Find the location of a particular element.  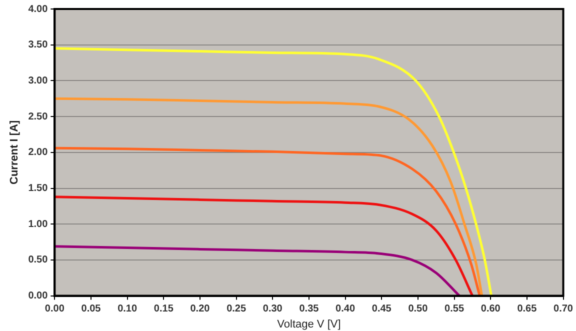

x-tick-label: 0.30 is located at coordinates (272, 309).